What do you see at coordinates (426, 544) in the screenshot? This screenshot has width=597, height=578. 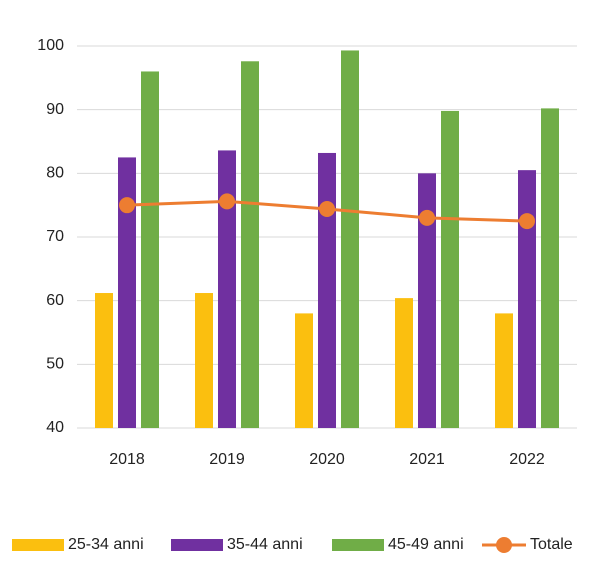 I see `legend-label: 45-49 anni` at bounding box center [426, 544].